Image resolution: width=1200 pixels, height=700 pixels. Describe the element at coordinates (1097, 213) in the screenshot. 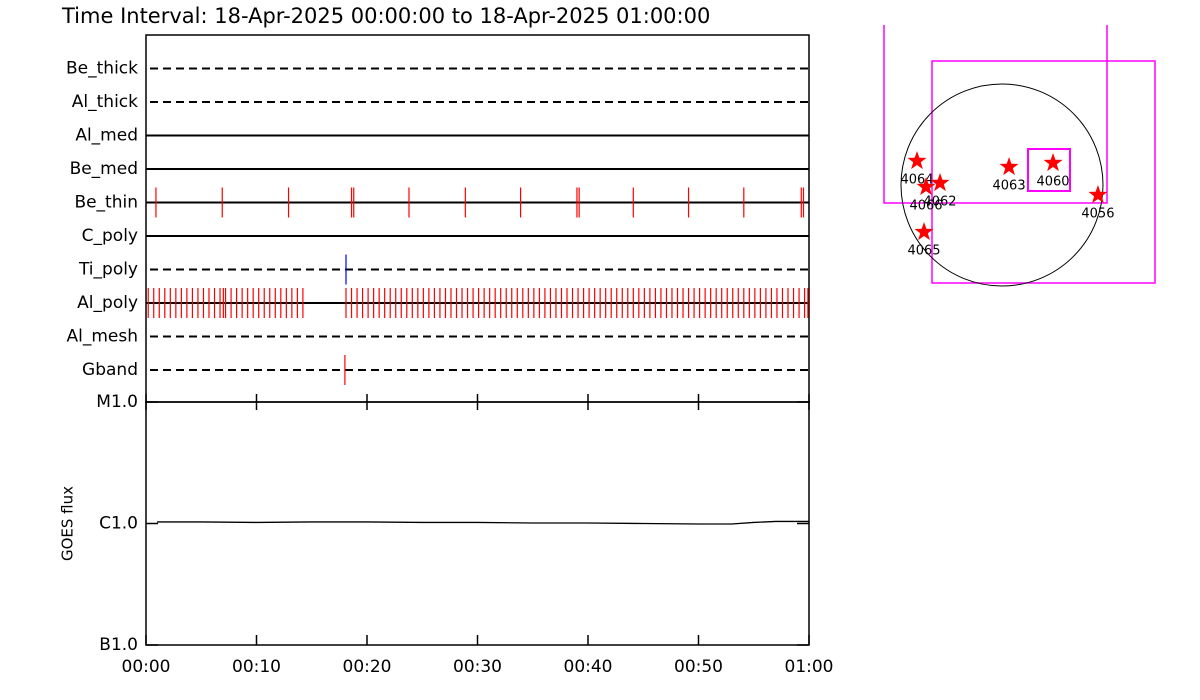

I see `region-label: 4056` at that location.